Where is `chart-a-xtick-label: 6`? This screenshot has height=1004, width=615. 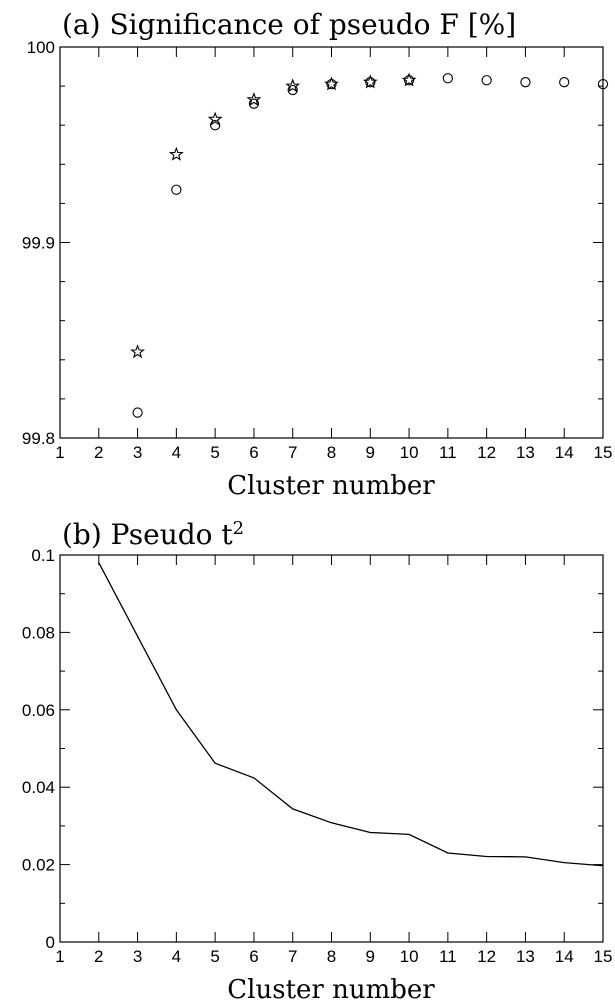 chart-a-xtick-label: 6 is located at coordinates (253, 452).